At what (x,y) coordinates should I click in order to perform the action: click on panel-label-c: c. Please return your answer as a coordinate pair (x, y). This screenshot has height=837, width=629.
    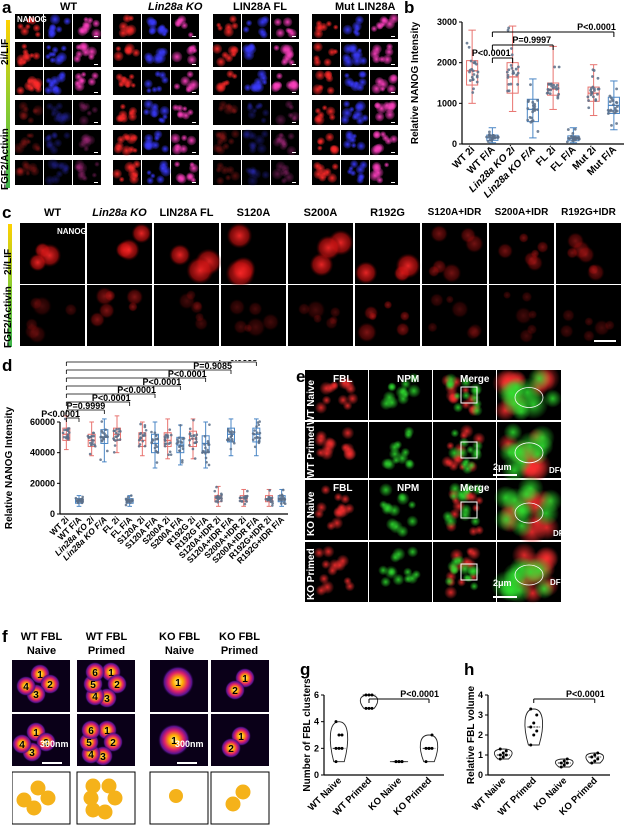
    Looking at the image, I should click on (7, 212).